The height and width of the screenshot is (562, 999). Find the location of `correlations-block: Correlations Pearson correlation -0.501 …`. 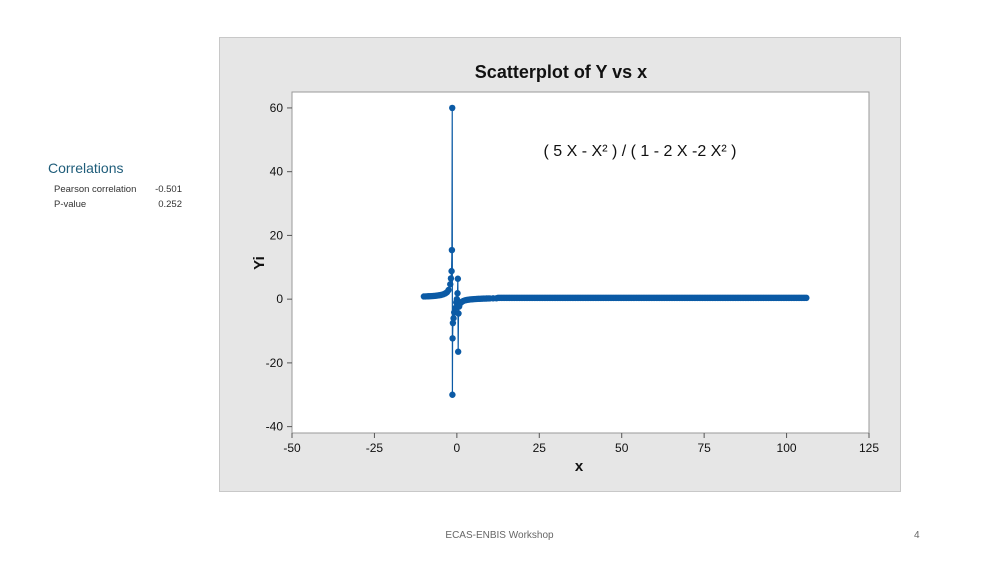

correlations-block: Correlations Pearson correlation -0.501 … is located at coordinates (115, 186).